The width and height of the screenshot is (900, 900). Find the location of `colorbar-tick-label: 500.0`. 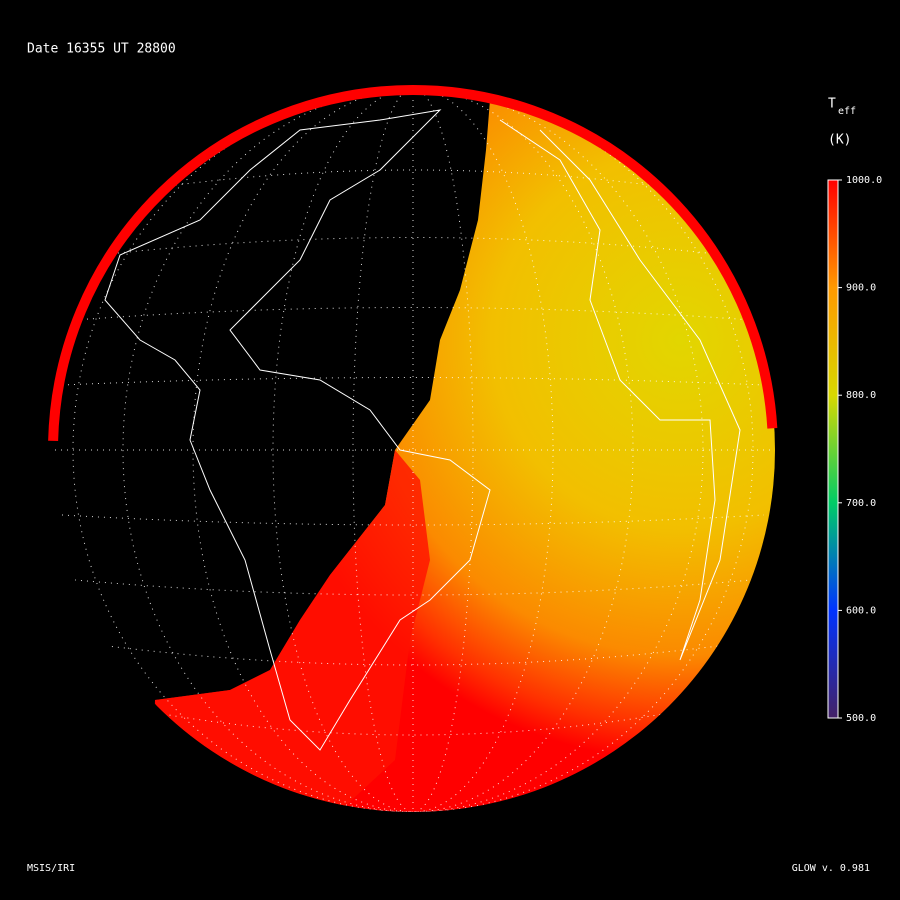

colorbar-tick-label: 500.0 is located at coordinates (861, 718).